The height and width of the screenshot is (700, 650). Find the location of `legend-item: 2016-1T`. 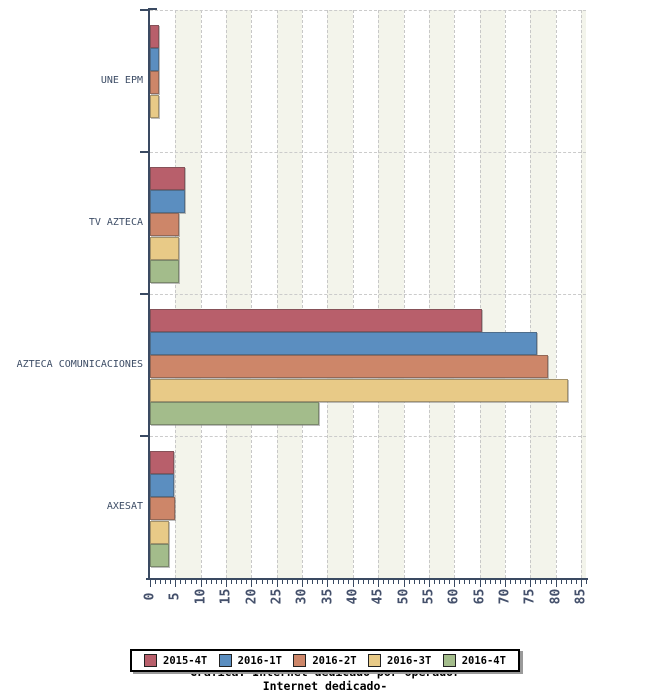

legend-item: 2016-1T is located at coordinates (250, 660).